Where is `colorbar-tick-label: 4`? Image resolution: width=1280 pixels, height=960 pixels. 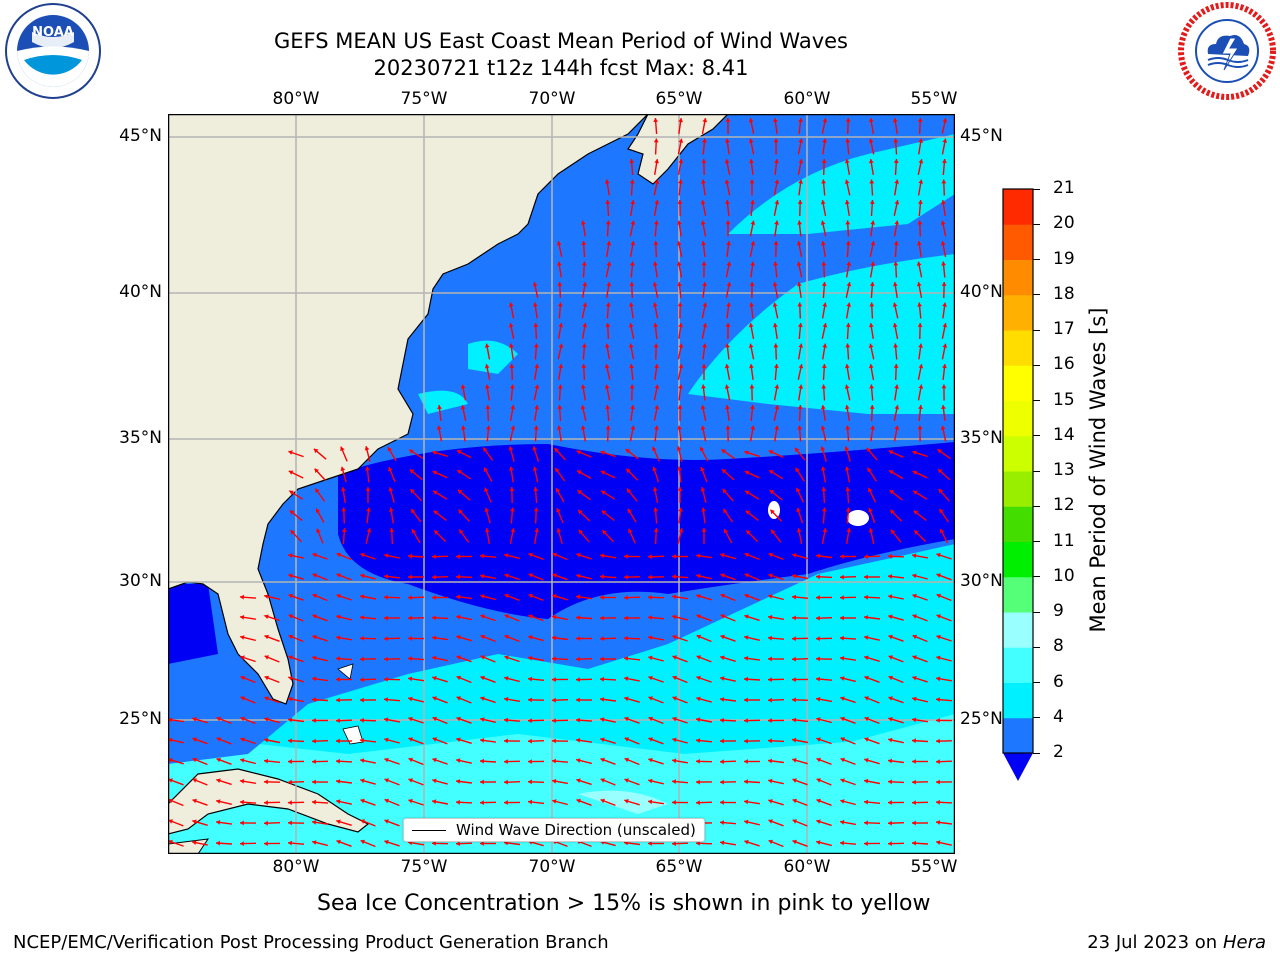 colorbar-tick-label: 4 is located at coordinates (1058, 716).